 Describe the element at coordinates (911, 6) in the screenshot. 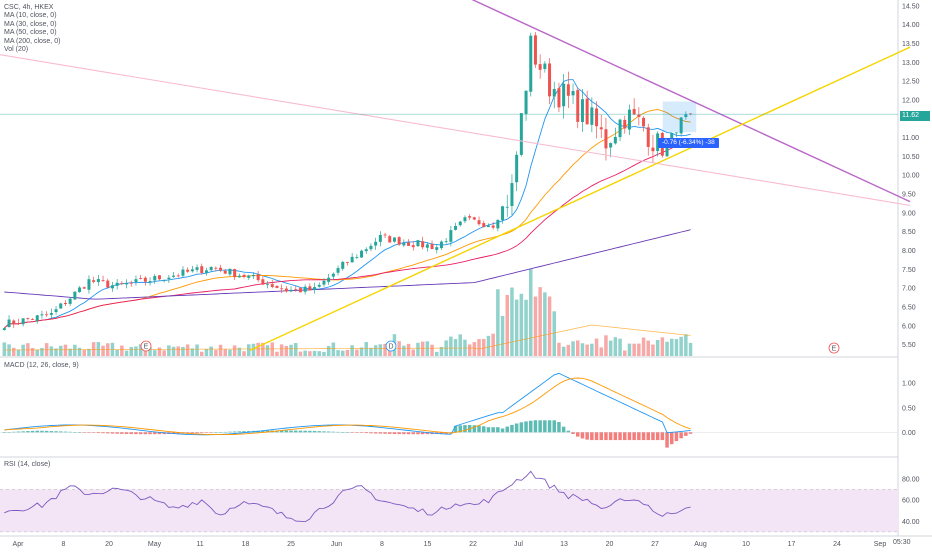

I see `price-tick-label: 14.50` at that location.